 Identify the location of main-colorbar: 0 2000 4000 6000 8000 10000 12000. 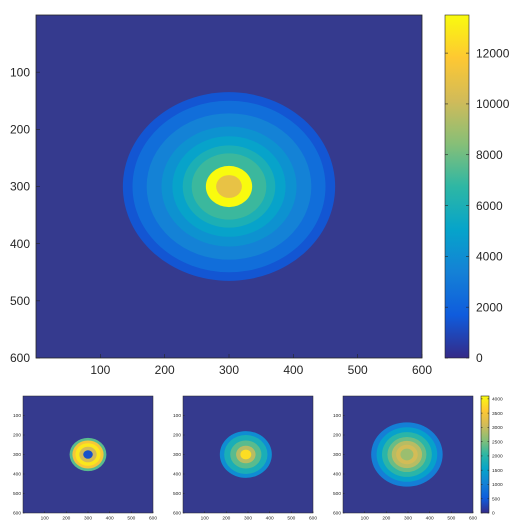
(477, 189).